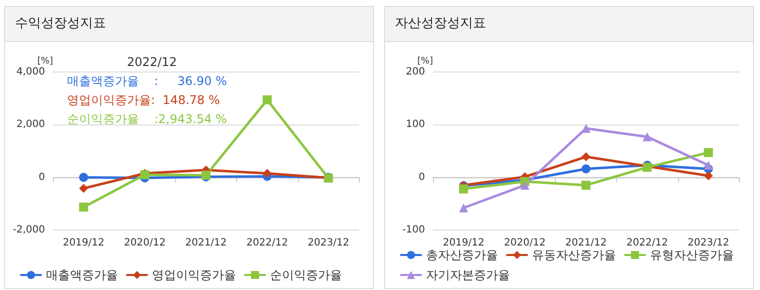 This screenshot has width=760, height=290. What do you see at coordinates (692, 255) in the screenshot?
I see `legend-label: 유형자산증가율` at bounding box center [692, 255].